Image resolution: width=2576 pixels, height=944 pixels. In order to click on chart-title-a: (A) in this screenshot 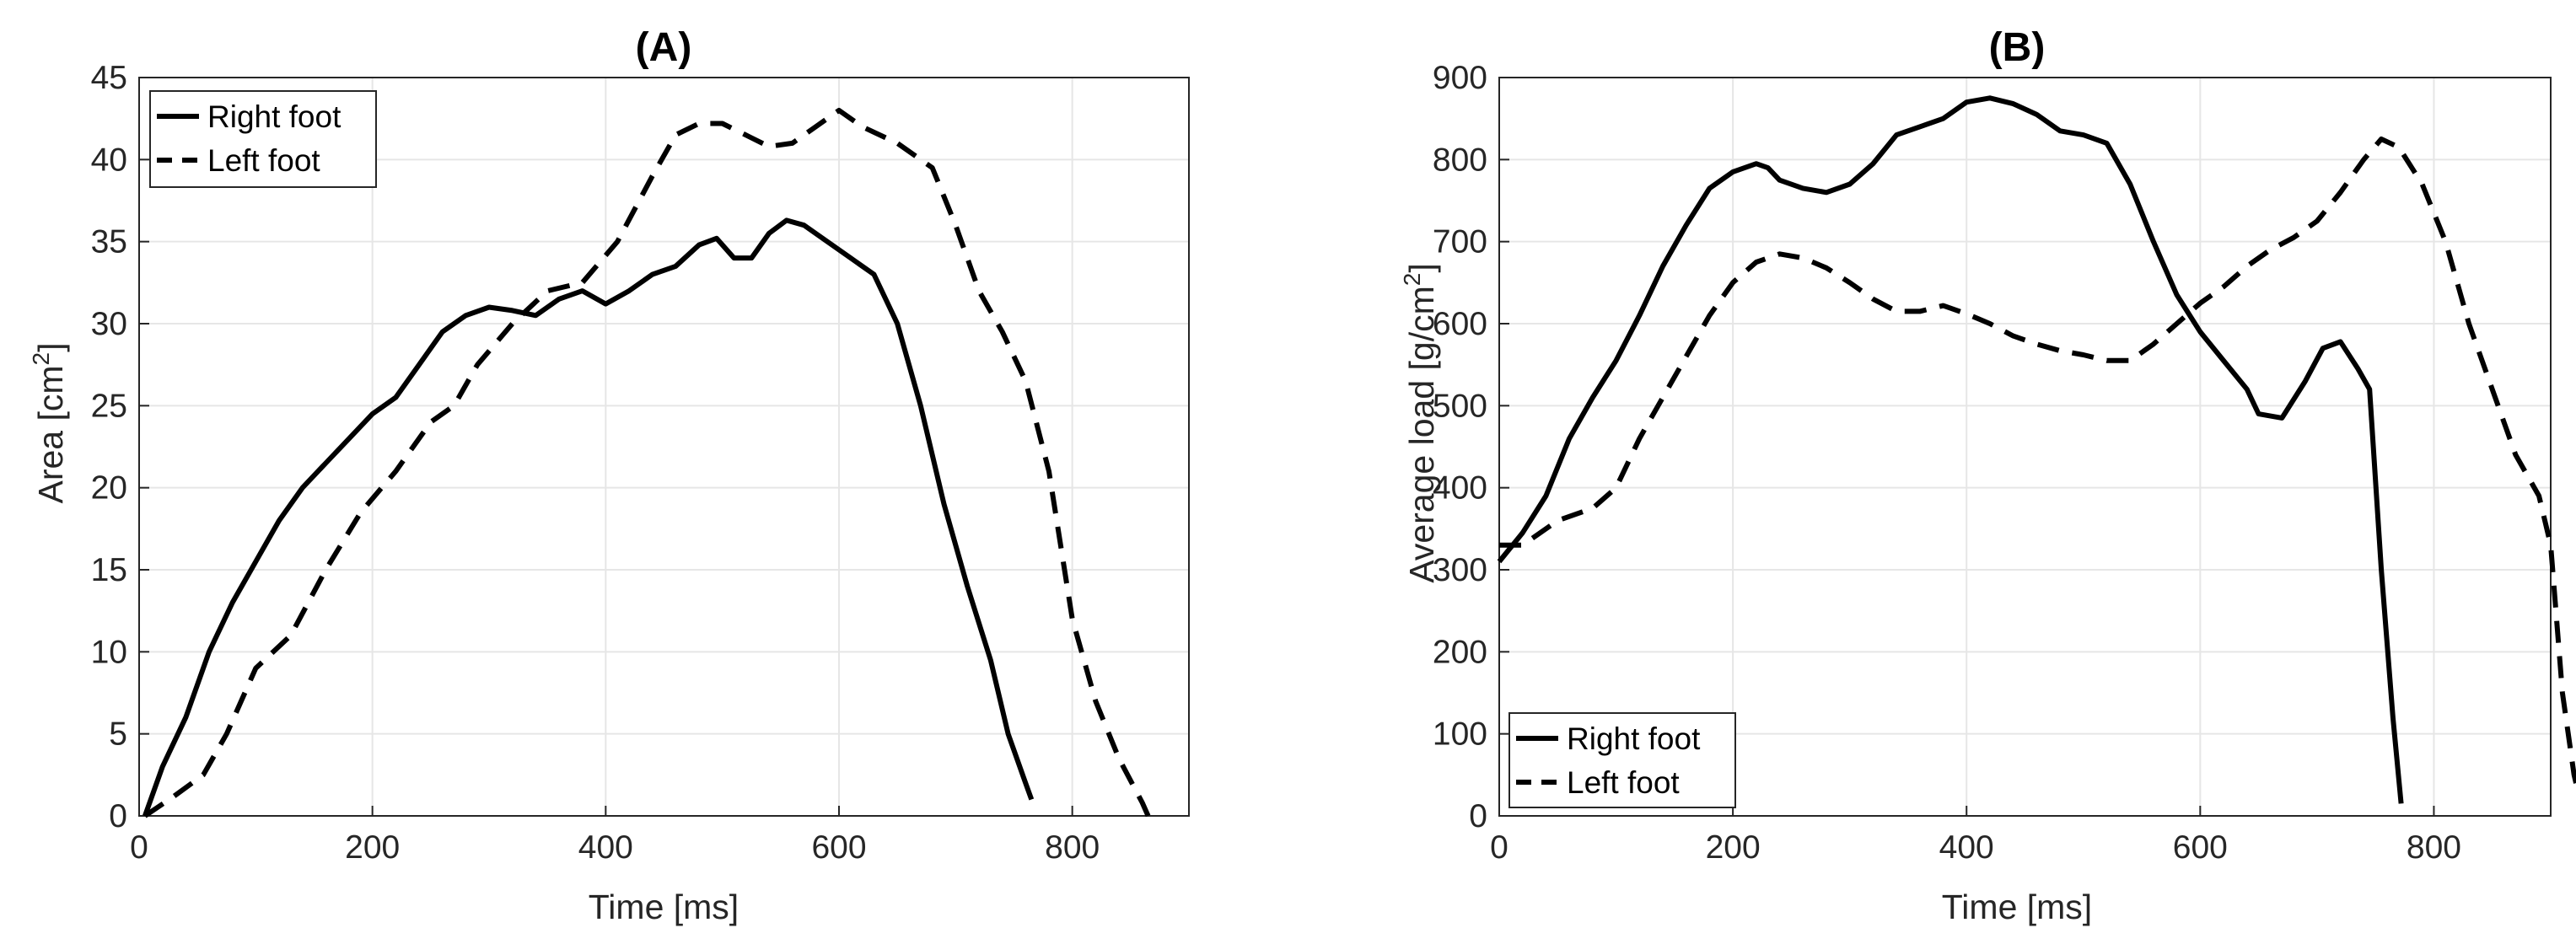, I will do `click(664, 47)`.